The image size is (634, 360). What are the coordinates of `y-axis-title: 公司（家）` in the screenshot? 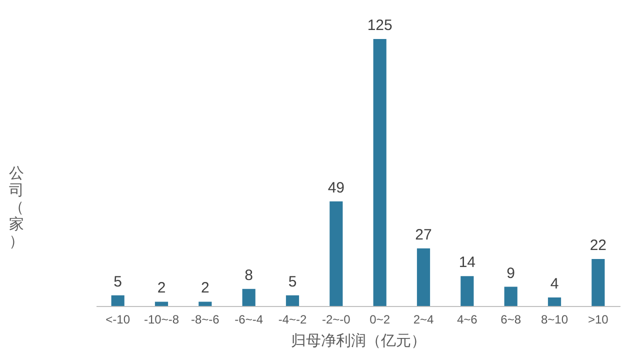 It's located at (16, 207).